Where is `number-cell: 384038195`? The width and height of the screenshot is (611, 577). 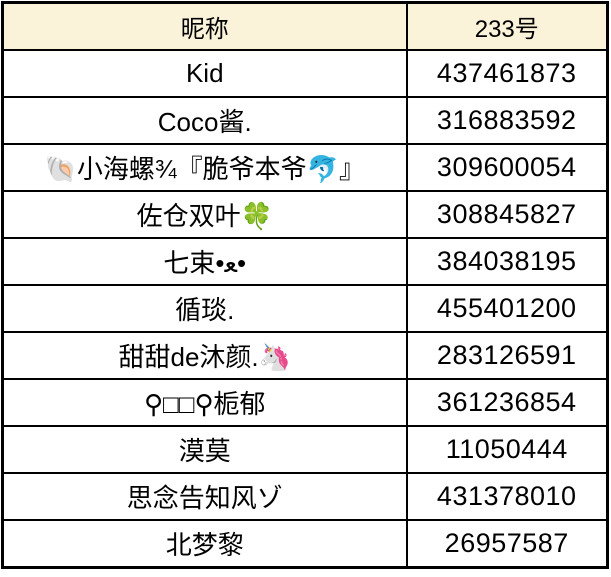
number-cell: 384038195 is located at coordinates (507, 261).